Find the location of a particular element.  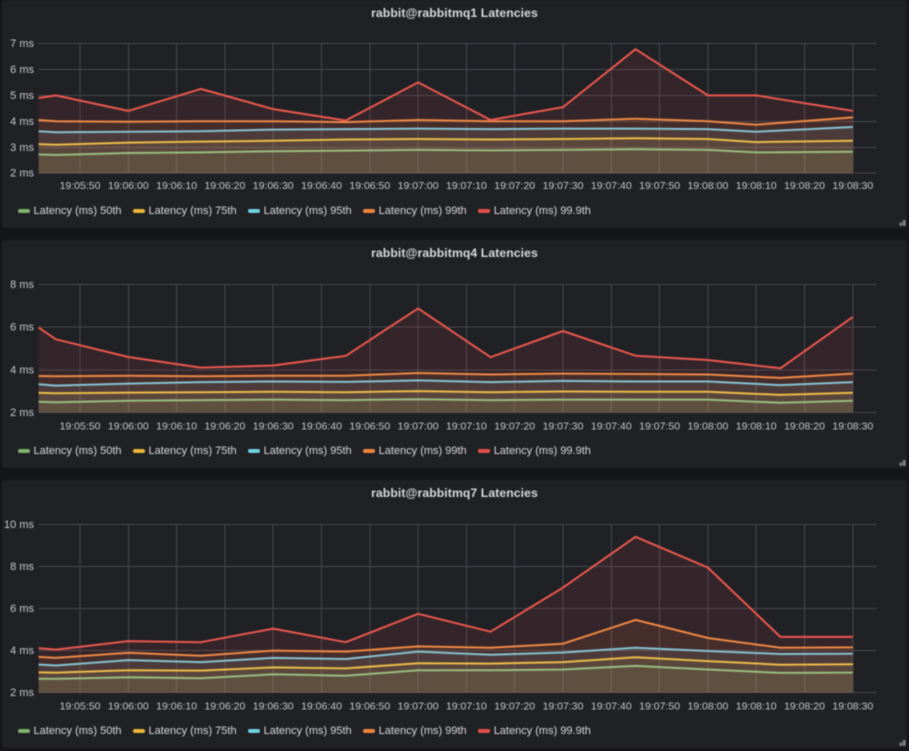

svg-text: 7 ms is located at coordinates (22, 44).